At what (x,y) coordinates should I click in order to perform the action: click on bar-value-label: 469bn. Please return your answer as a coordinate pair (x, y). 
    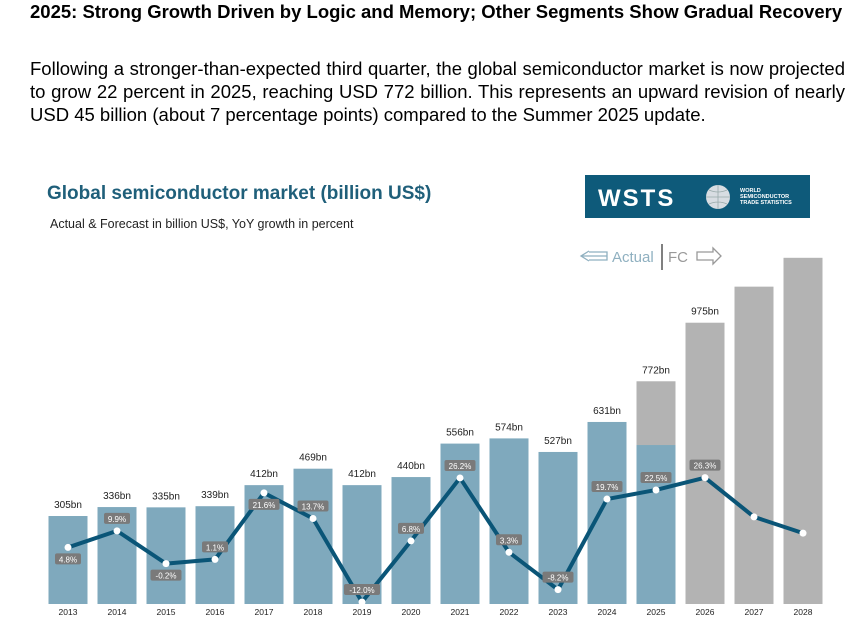
    Looking at the image, I should click on (313, 458).